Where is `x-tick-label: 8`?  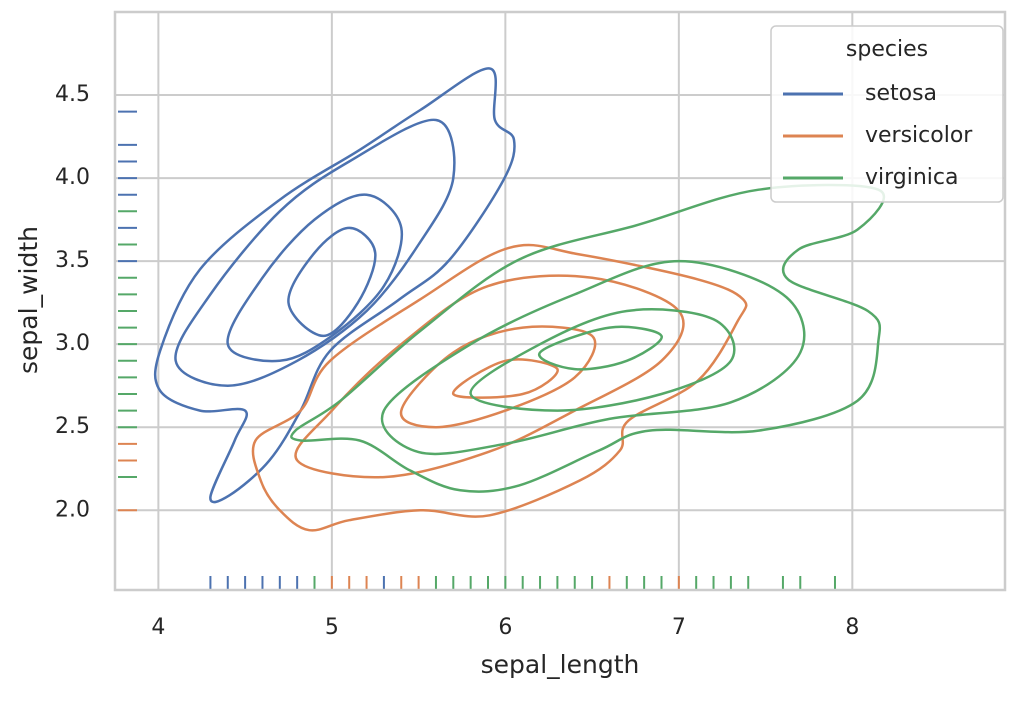
x-tick-label: 8 is located at coordinates (852, 627).